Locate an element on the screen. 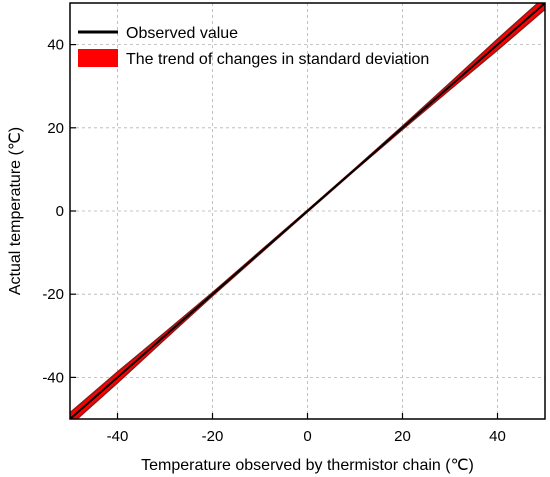  y-tick-label: -20 is located at coordinates (53, 294).